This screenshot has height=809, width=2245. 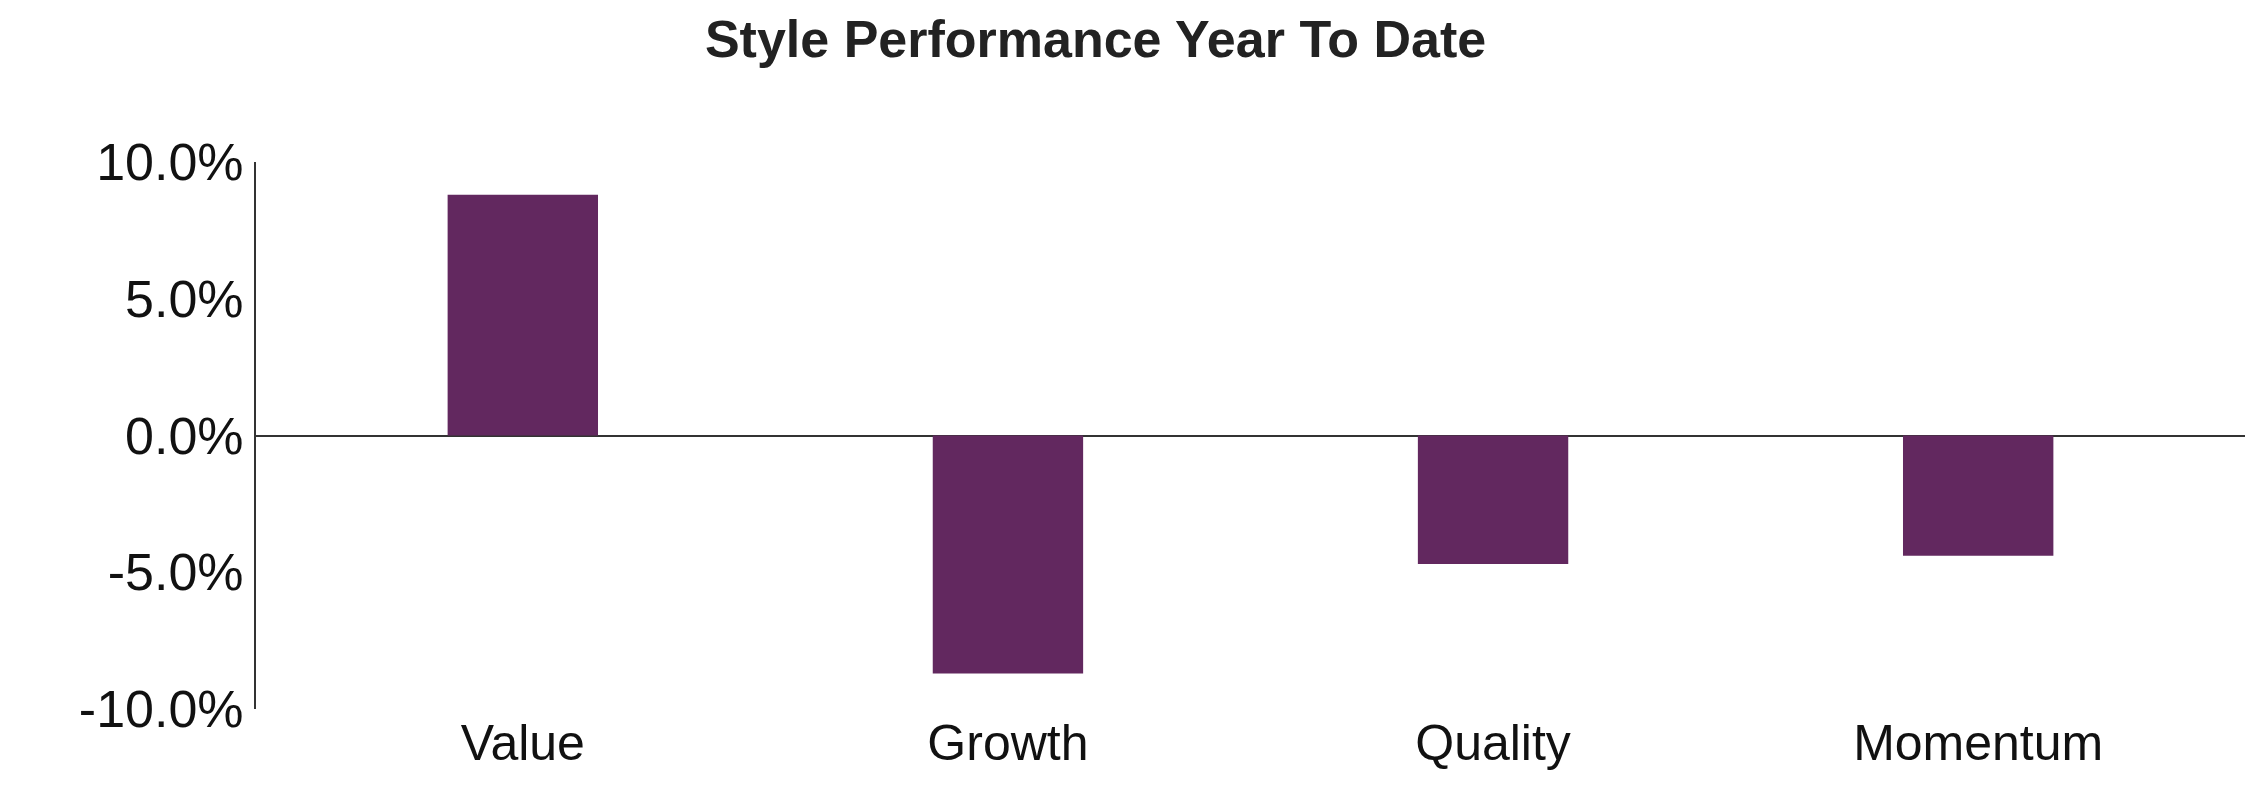 I want to click on x-tick-label: Growth, so click(x=1008, y=743).